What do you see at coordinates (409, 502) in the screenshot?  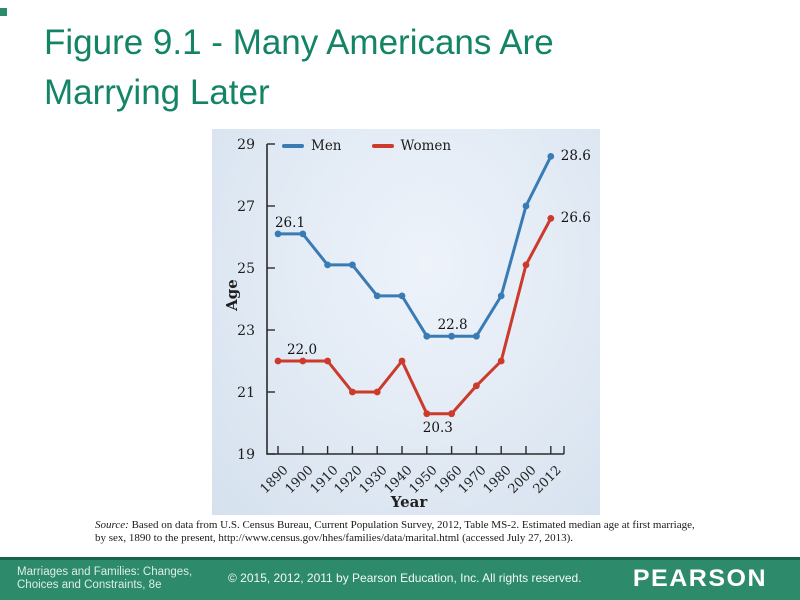 I see `x-axis-title: Year` at bounding box center [409, 502].